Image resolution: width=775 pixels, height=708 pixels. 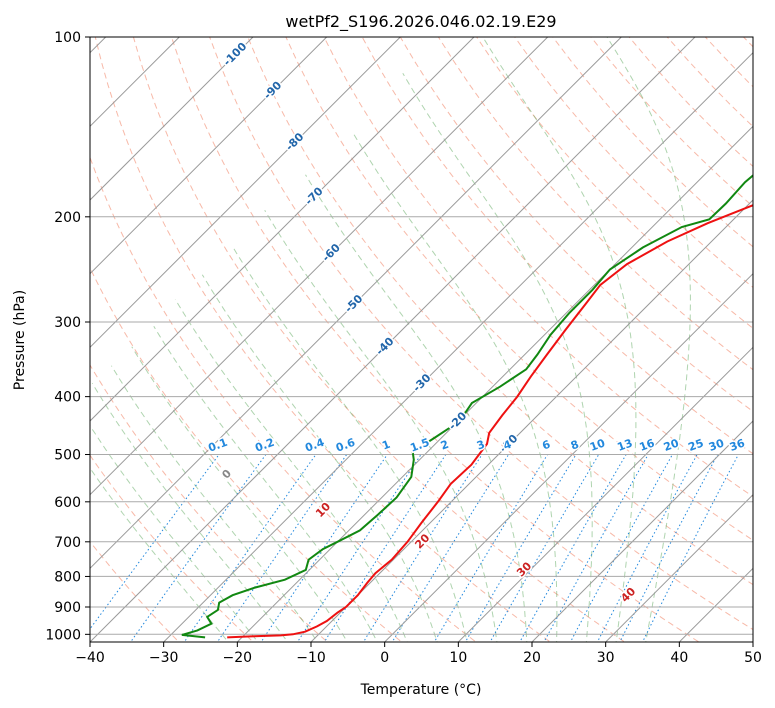 I want to click on y-axis-label: Pressure (hPa), so click(x=20, y=340).